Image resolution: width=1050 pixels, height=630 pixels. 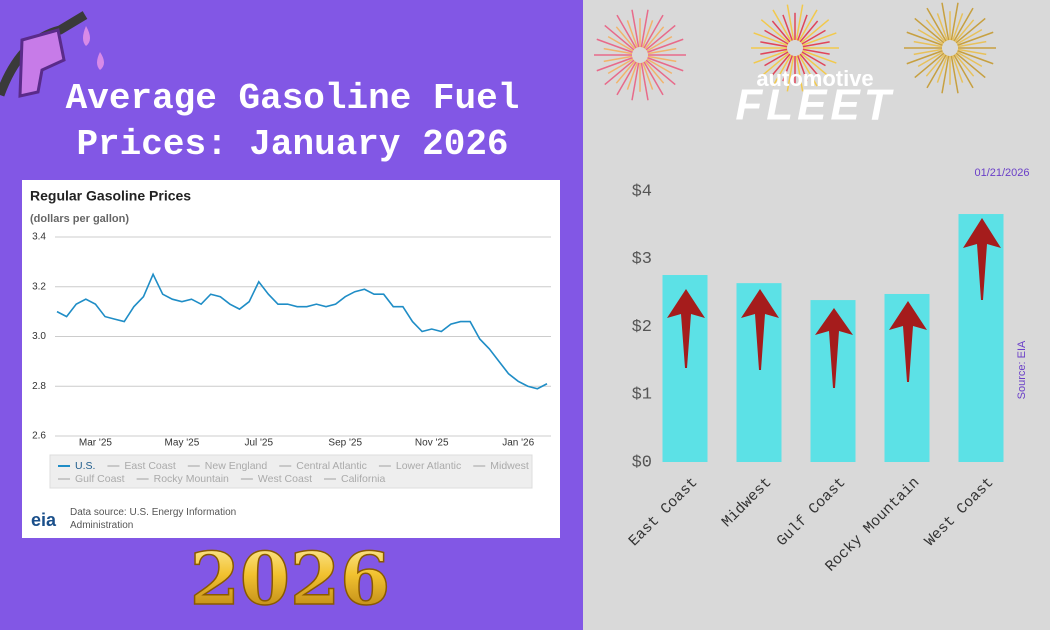 What do you see at coordinates (509, 466) in the screenshot?
I see `legend-label: Midwest` at bounding box center [509, 466].